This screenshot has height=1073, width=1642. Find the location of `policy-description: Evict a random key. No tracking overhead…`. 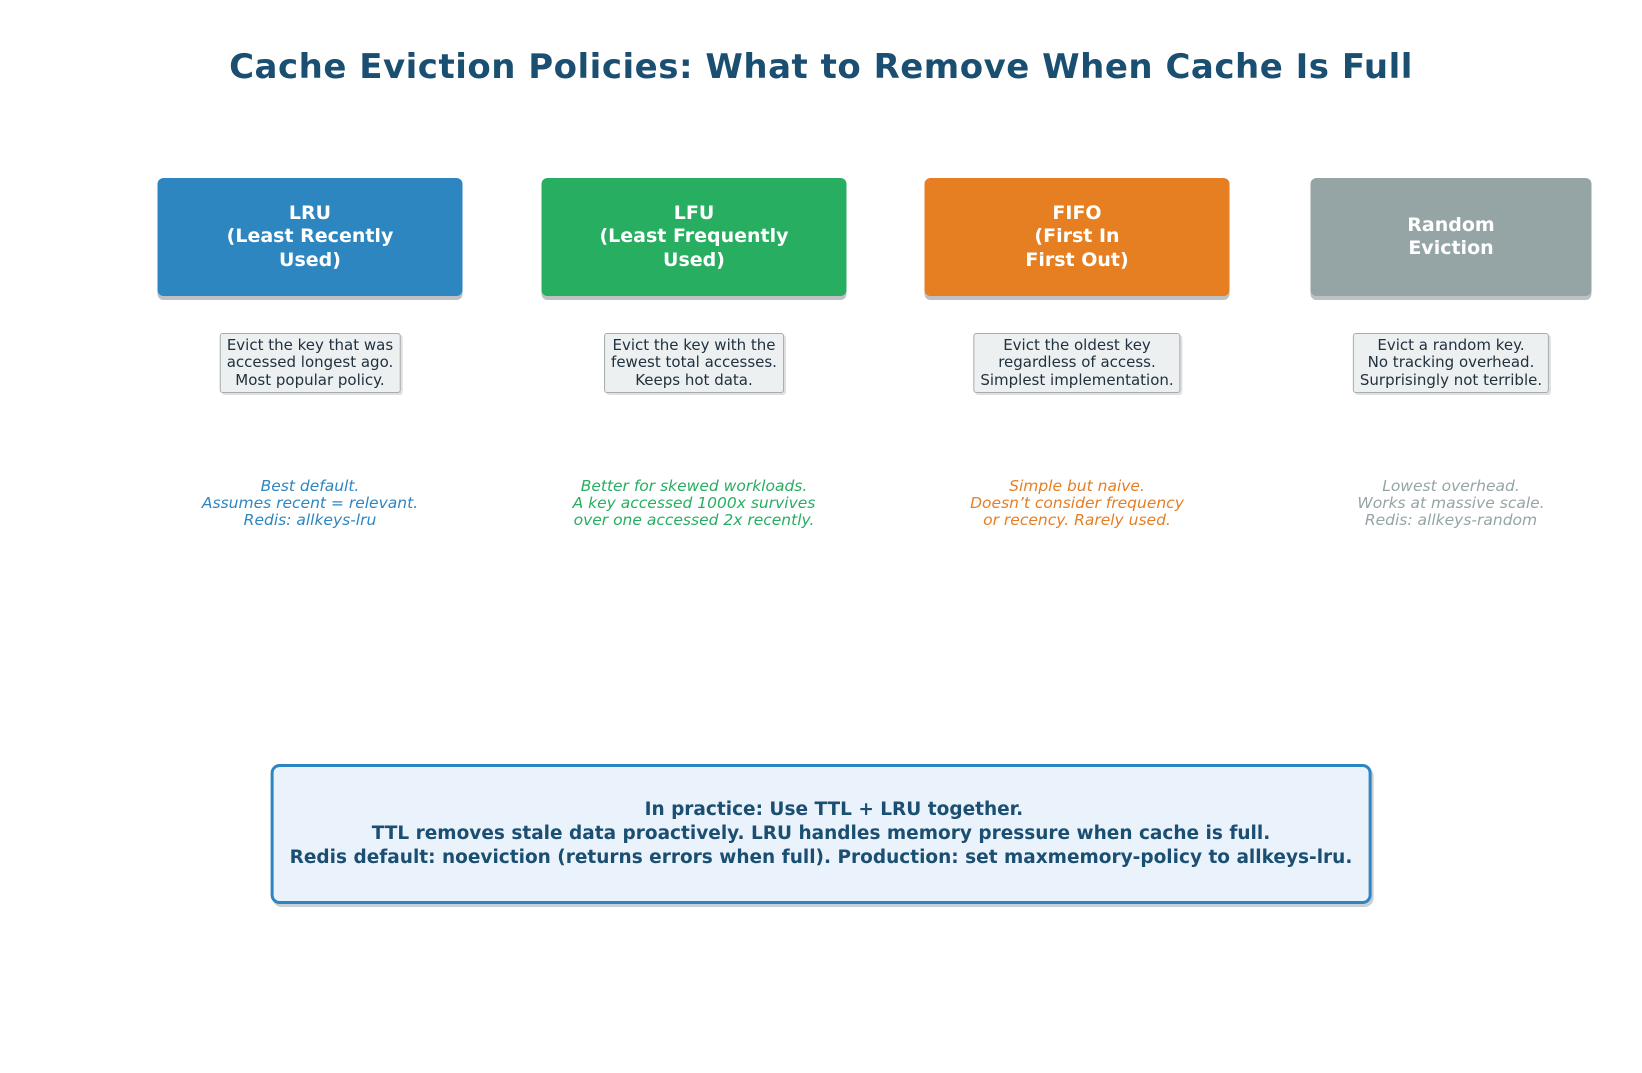

policy-description: Evict a random key. No tracking overhead… is located at coordinates (1451, 363).